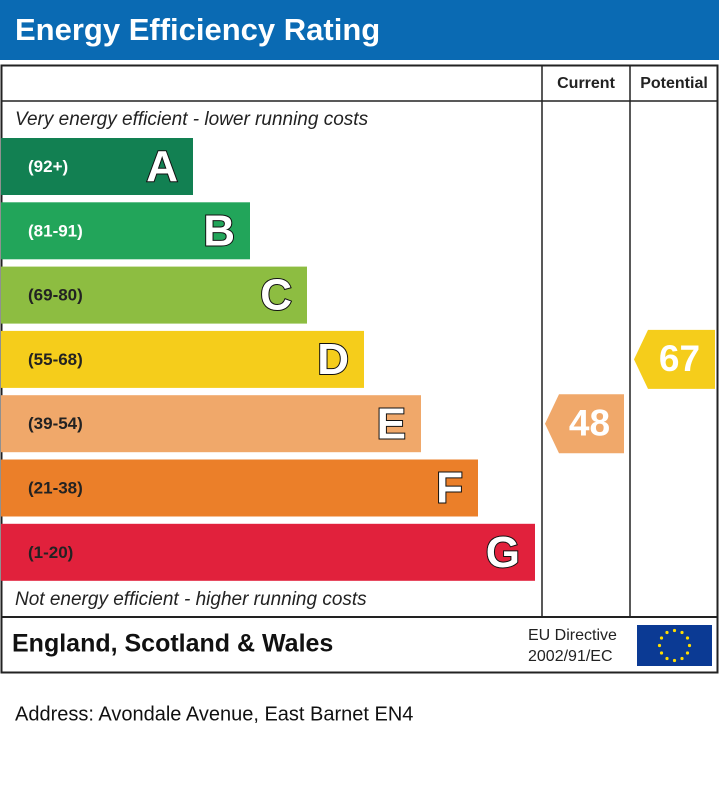  What do you see at coordinates (572, 635) in the screenshot?
I see `directive: EU Directive` at bounding box center [572, 635].